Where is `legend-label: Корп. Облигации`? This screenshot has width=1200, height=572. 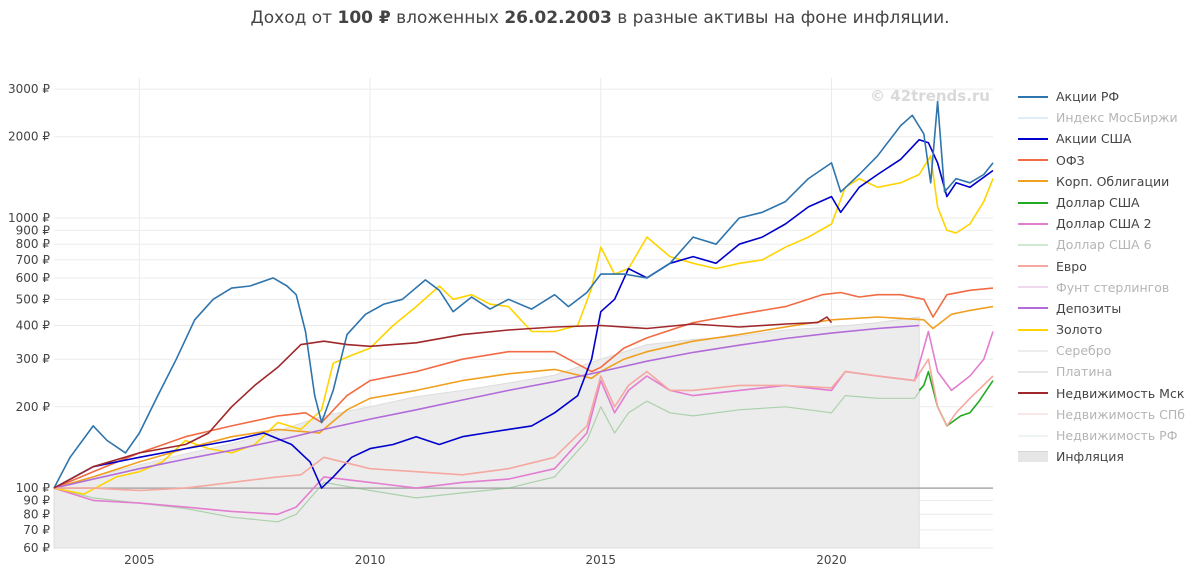 legend-label: Корп. Облигации is located at coordinates (1113, 181).